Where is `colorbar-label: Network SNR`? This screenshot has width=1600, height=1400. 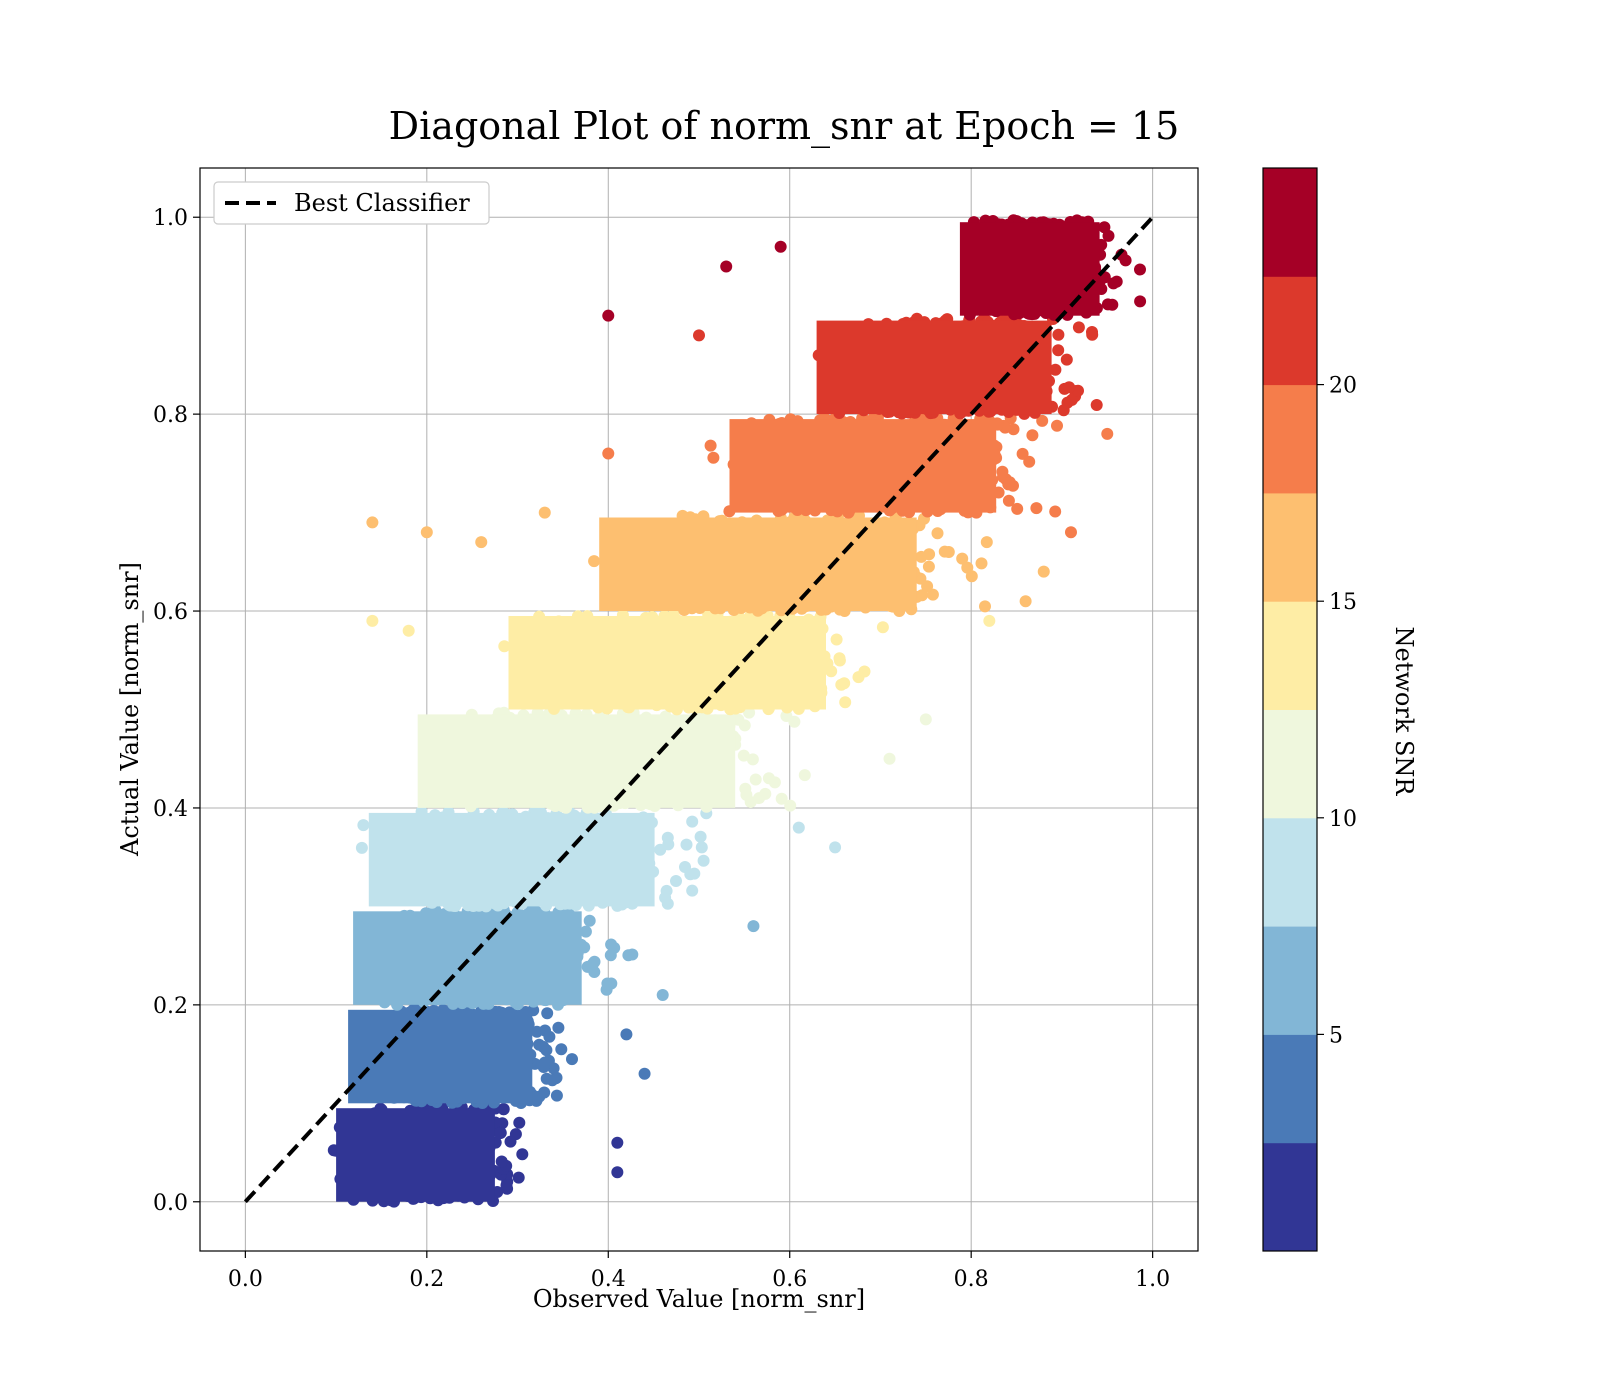 colorbar-label: Network SNR is located at coordinates (1404, 712).